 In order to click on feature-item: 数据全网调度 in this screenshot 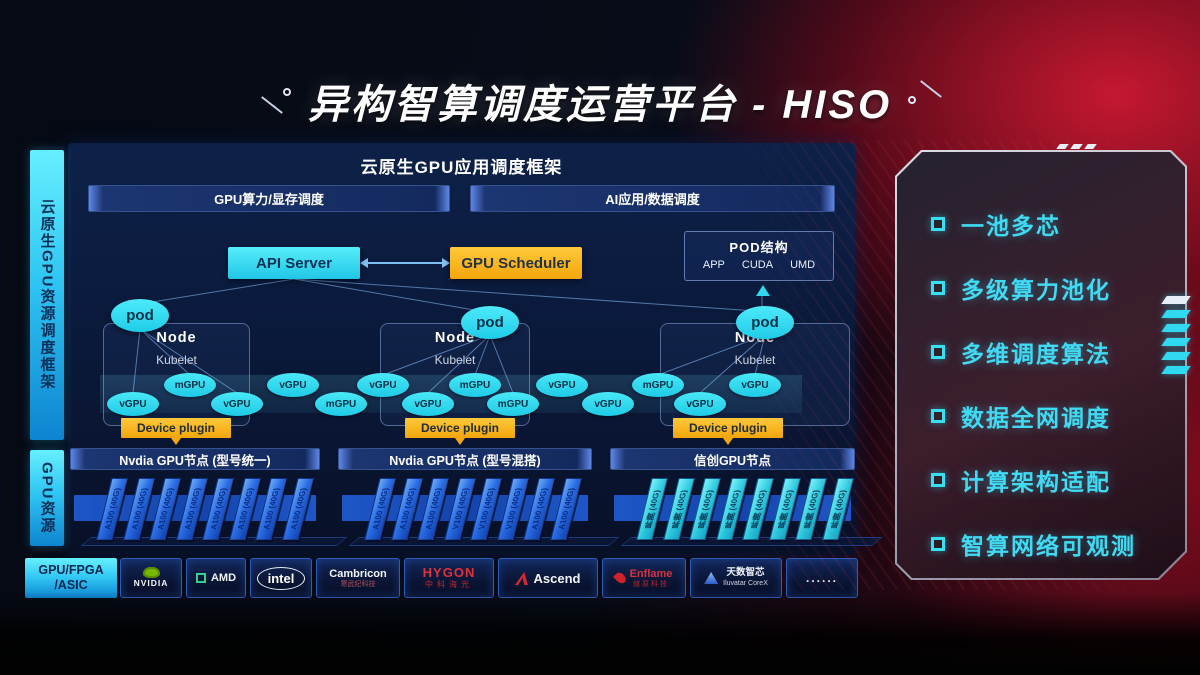, I will do `click(1053, 416)`.